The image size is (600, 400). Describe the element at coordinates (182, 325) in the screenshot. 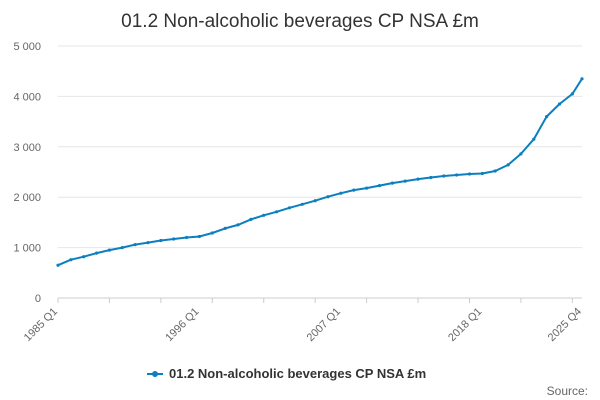

I see `x-tick-label: 1996 Q1` at that location.